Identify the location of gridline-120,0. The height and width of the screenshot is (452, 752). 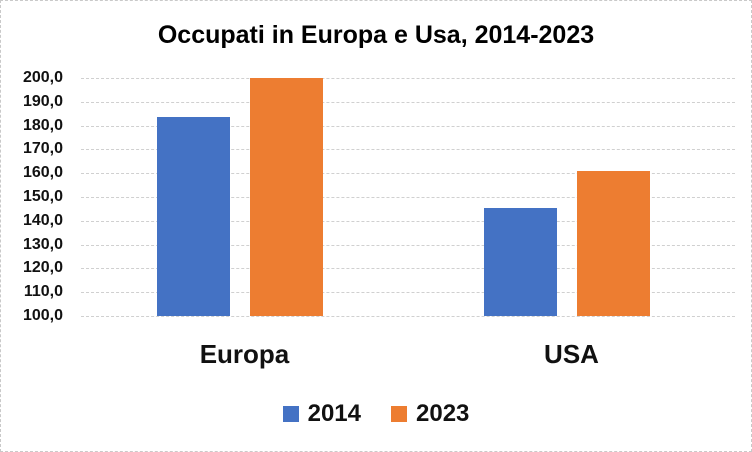
(408, 268).